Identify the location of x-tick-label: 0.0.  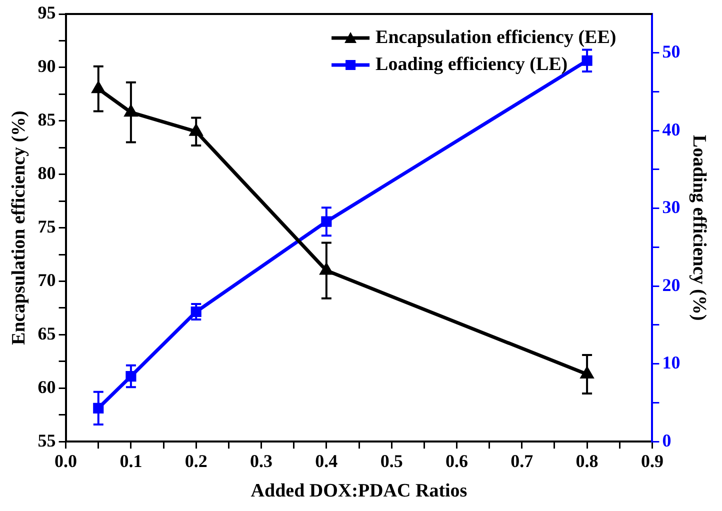
(66, 461).